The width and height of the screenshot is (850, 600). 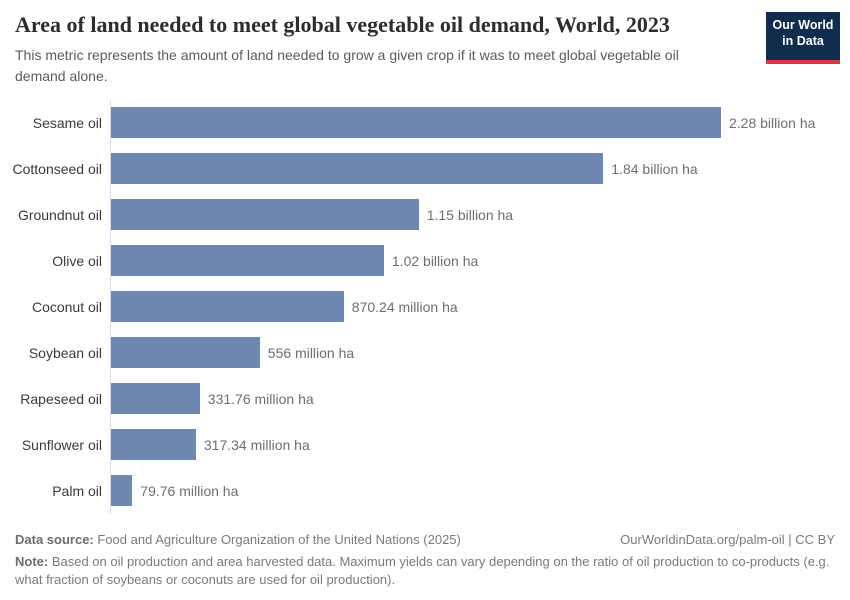 I want to click on data-source-label: Data source:, so click(x=54, y=539).